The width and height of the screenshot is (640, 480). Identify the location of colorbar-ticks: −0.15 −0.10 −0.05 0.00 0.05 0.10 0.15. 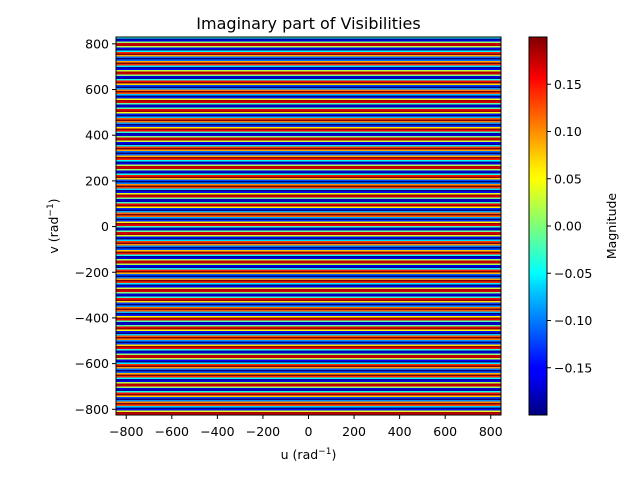
(569, 226).